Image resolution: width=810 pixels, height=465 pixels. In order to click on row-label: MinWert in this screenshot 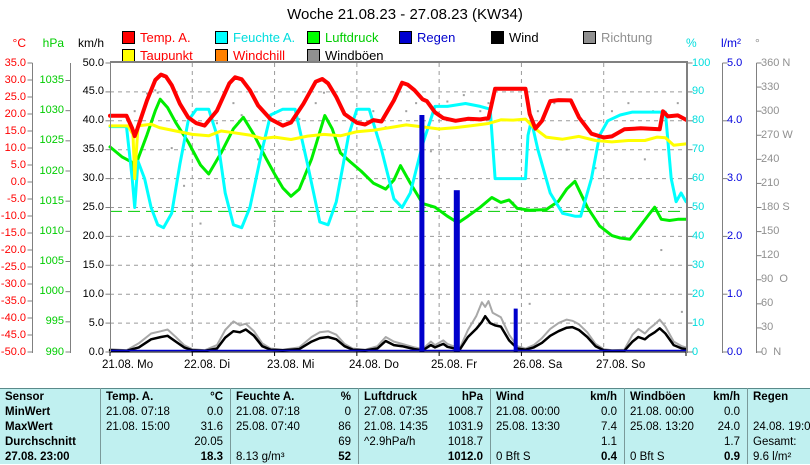, I will do `click(28, 411)`.